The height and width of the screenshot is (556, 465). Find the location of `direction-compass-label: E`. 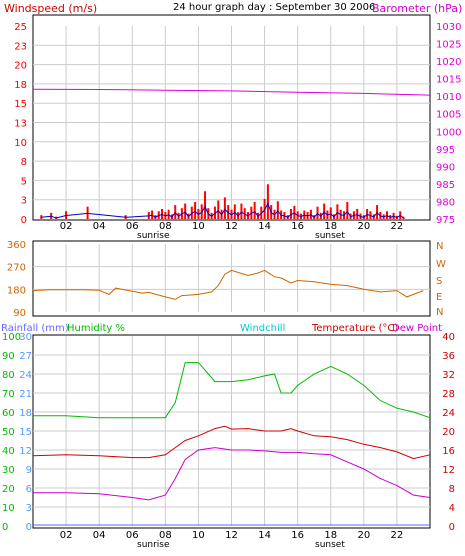

direction-compass-label: E is located at coordinates (439, 297).